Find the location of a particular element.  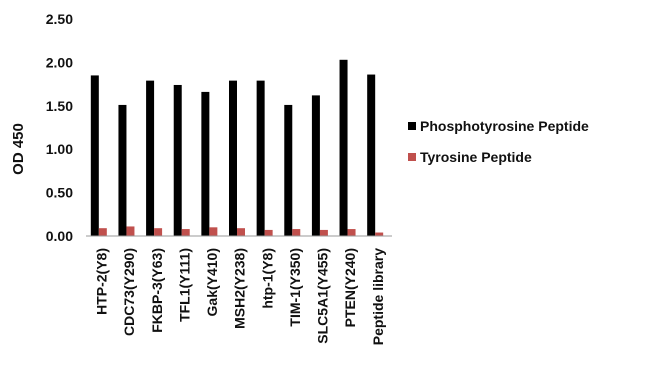

x-tick-label: MSH2(Y238) is located at coordinates (240, 288).